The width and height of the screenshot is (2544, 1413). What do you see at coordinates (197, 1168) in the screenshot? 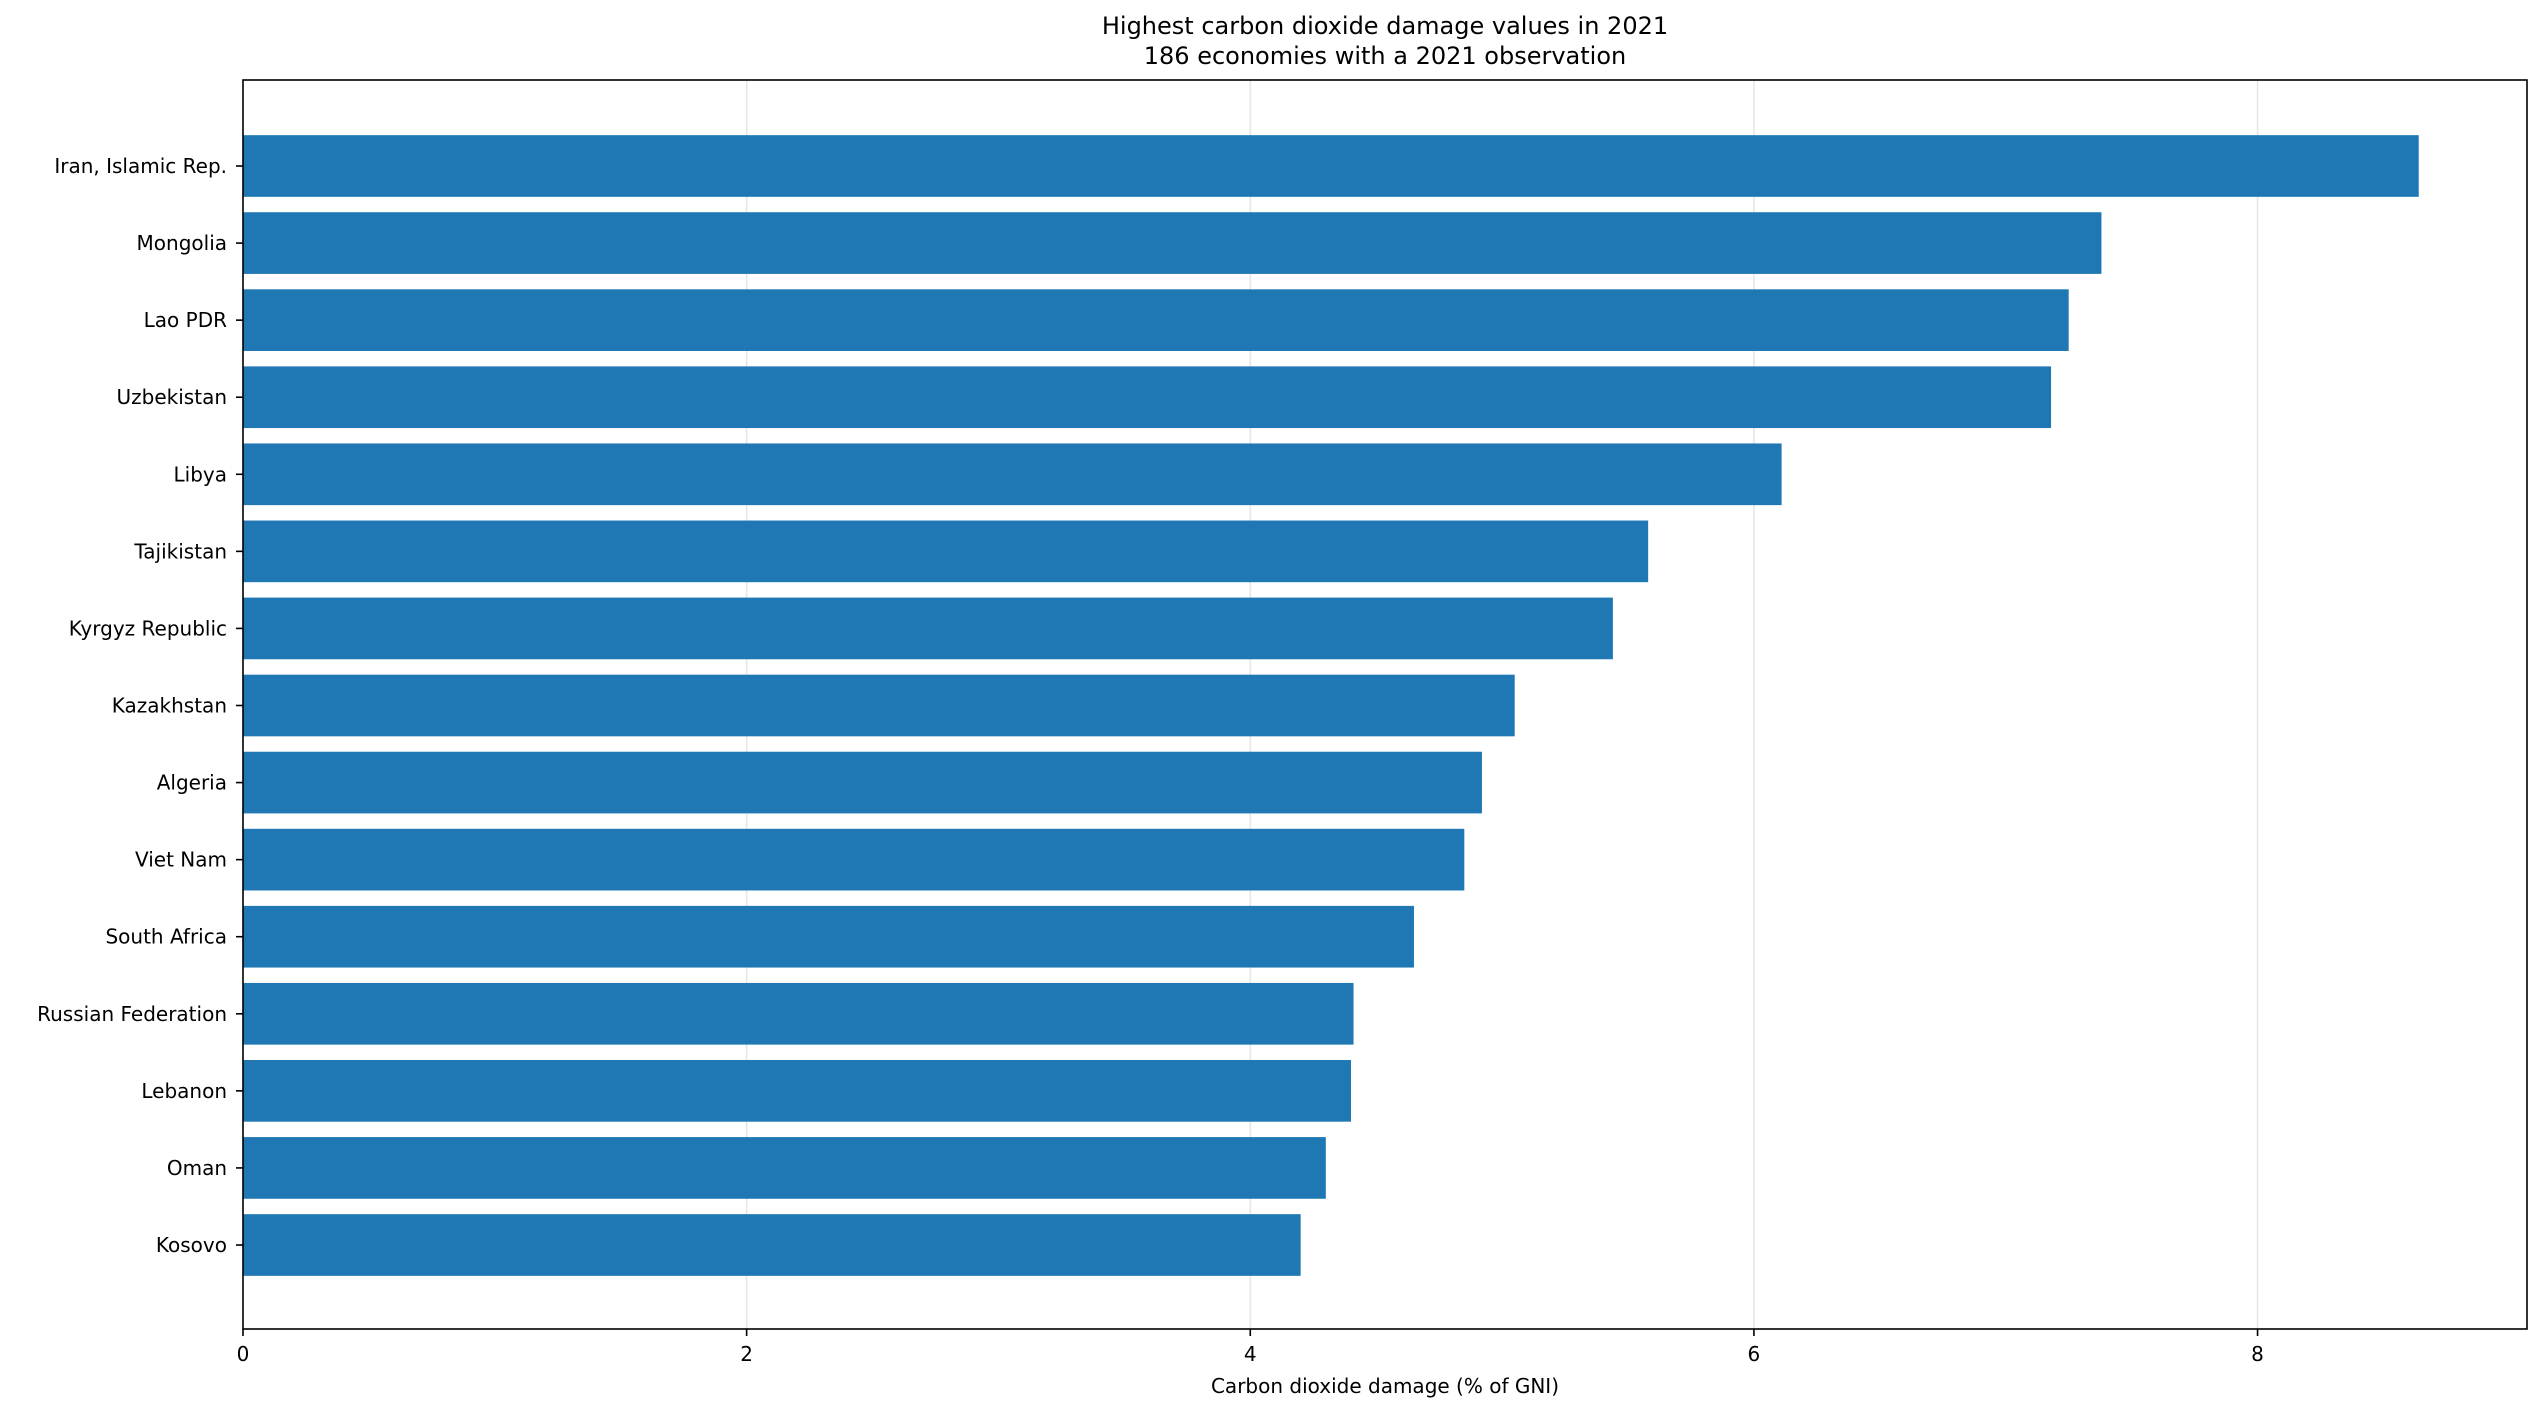
I see `y-tick-label: Oman` at bounding box center [197, 1168].